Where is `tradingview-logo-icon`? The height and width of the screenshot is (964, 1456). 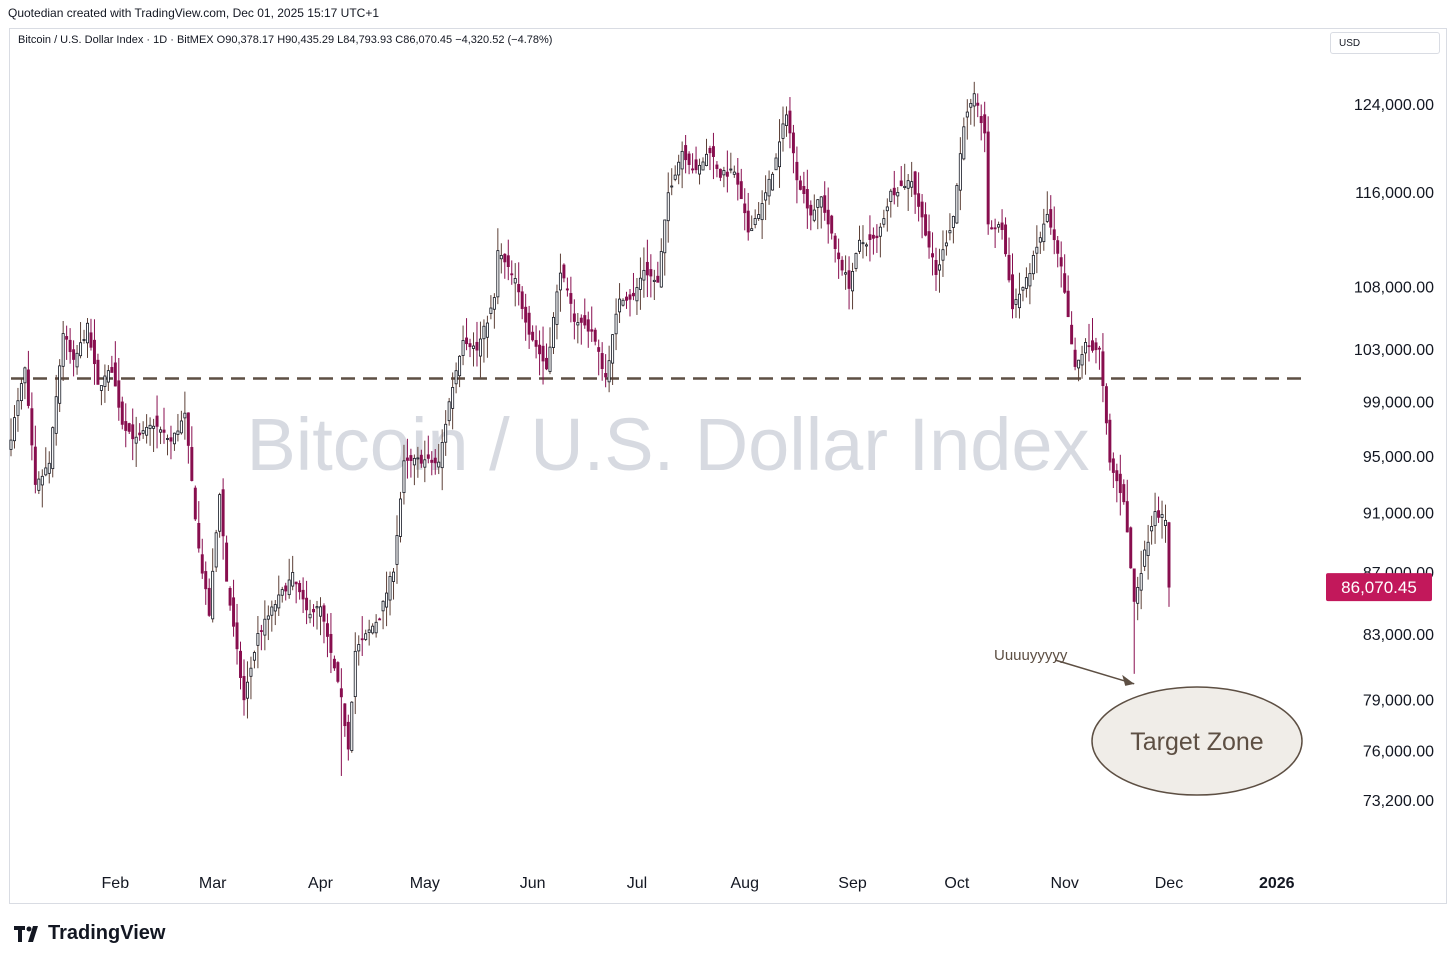
tradingview-logo-icon is located at coordinates (26, 933).